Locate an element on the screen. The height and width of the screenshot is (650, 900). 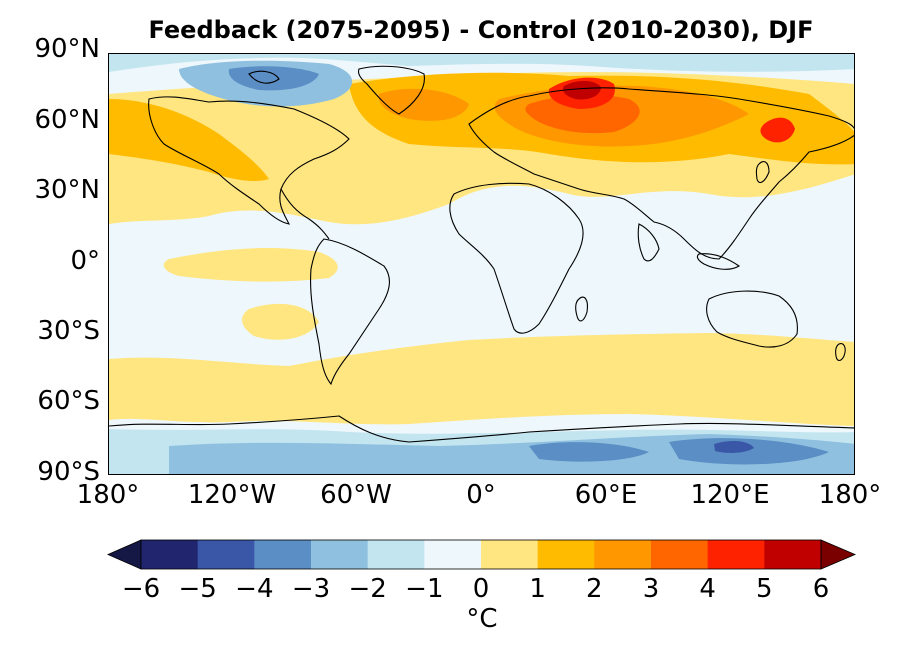
lat-label-30s: 30°S is located at coordinates (68, 331).